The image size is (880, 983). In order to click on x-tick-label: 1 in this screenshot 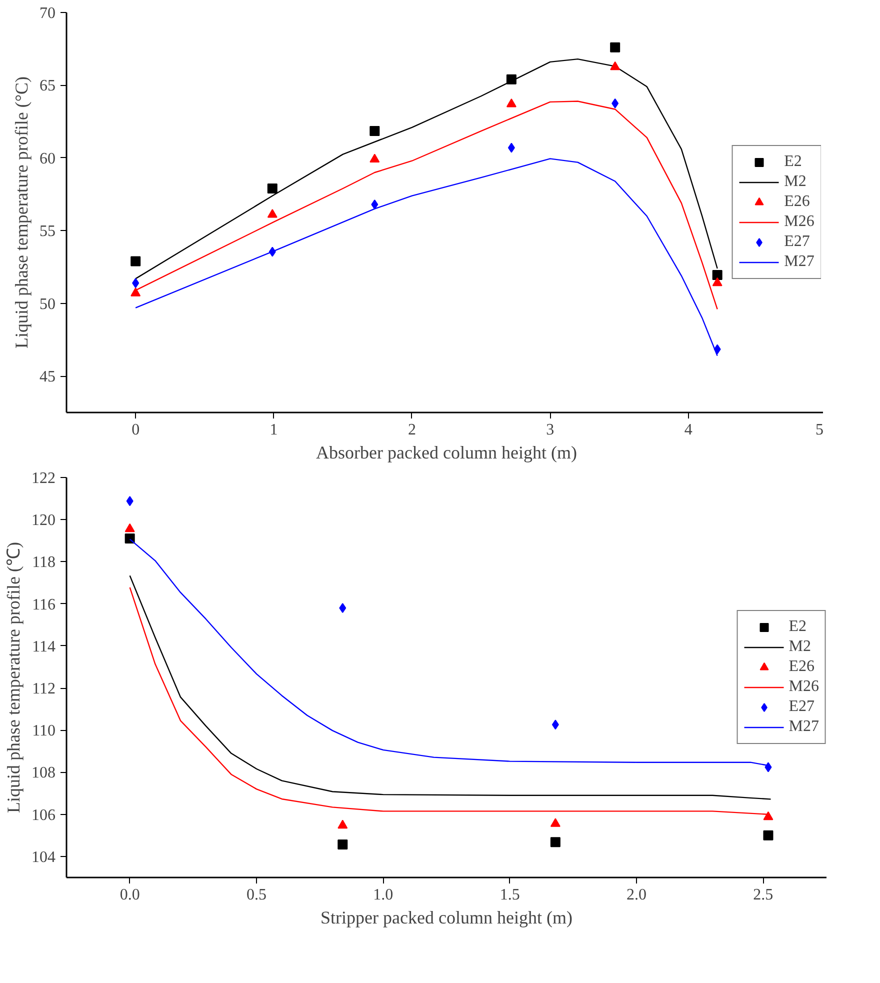, I will do `click(274, 430)`.